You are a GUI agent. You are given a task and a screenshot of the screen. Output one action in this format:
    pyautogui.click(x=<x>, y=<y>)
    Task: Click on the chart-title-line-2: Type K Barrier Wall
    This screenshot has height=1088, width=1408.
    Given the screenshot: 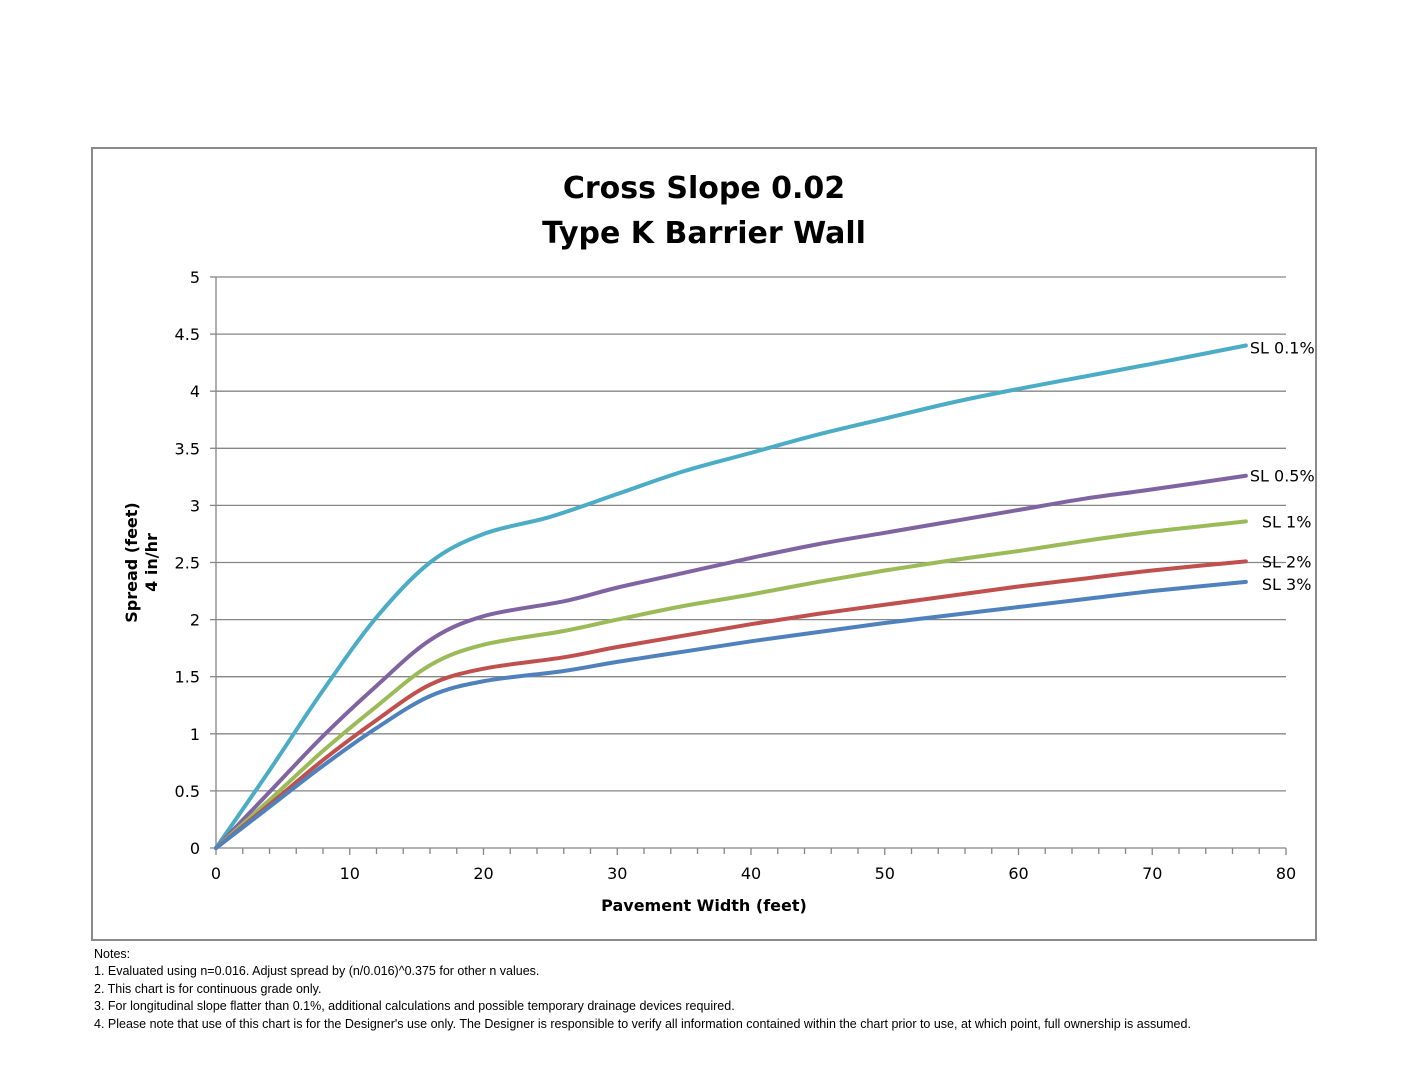 What is the action you would take?
    pyautogui.click(x=704, y=233)
    